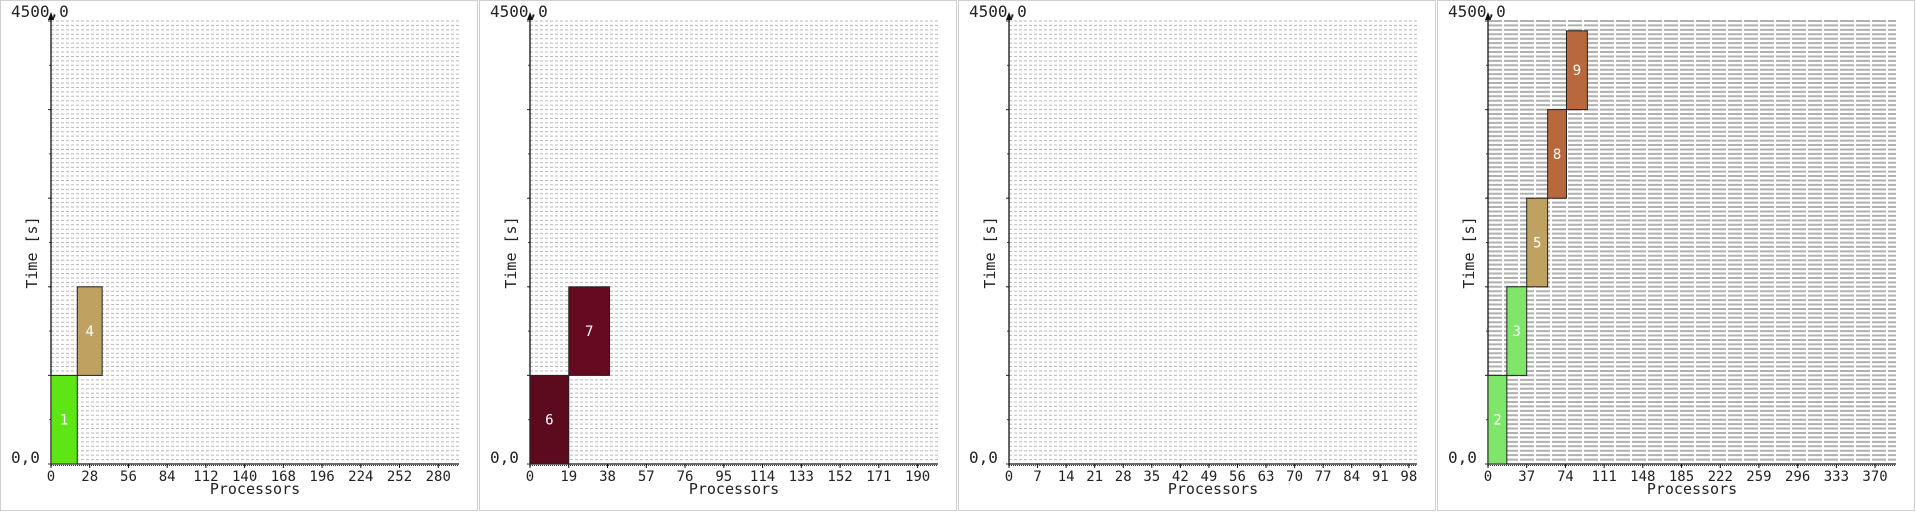 The image size is (1916, 512). I want to click on x-tick-label: 74, so click(1565, 477).